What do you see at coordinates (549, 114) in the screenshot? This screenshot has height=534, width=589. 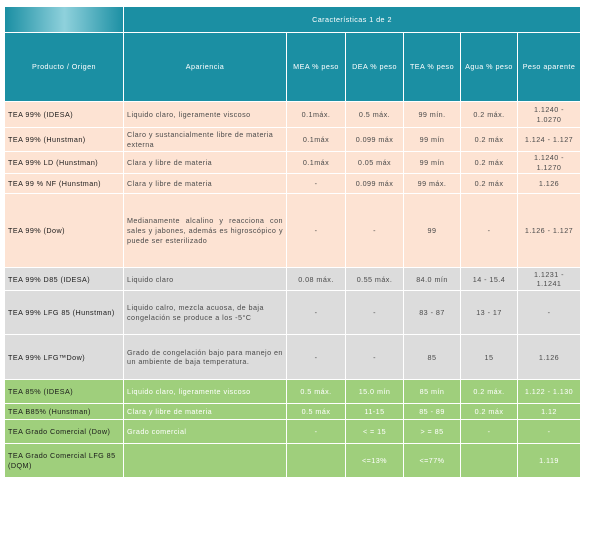 I see `weight-cell: 1.1240 - 1.0270` at bounding box center [549, 114].